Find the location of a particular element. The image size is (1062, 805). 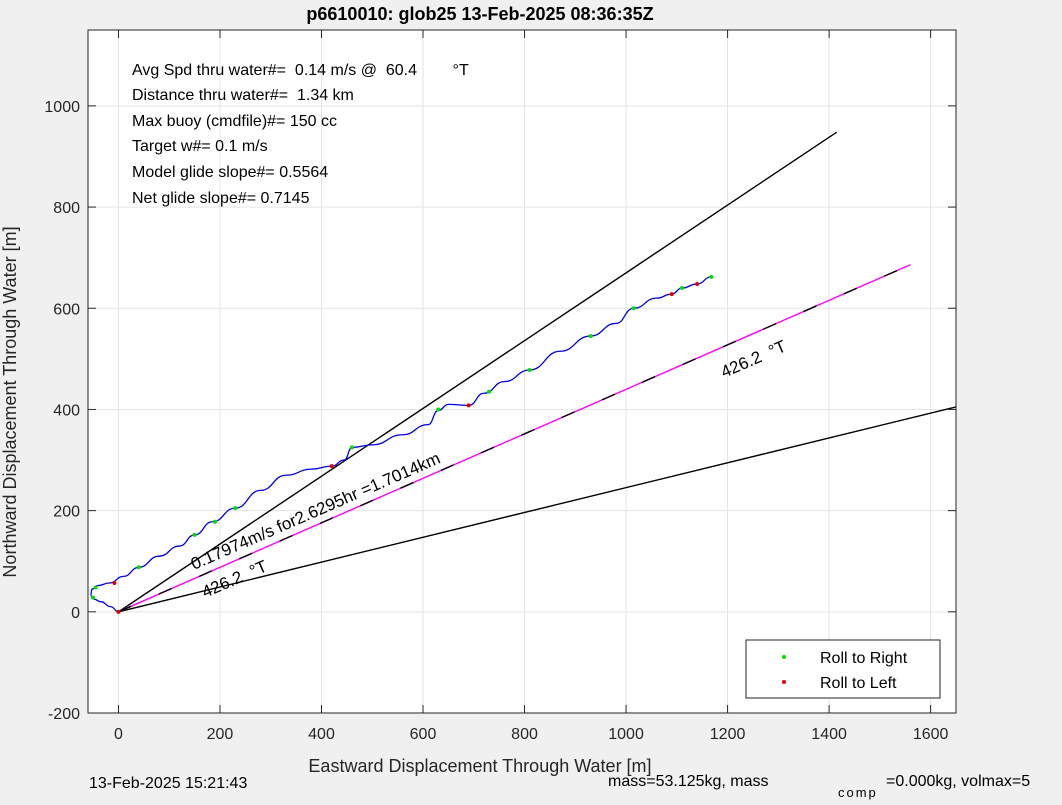

legend: Roll to Right Roll to Left is located at coordinates (843, 669).